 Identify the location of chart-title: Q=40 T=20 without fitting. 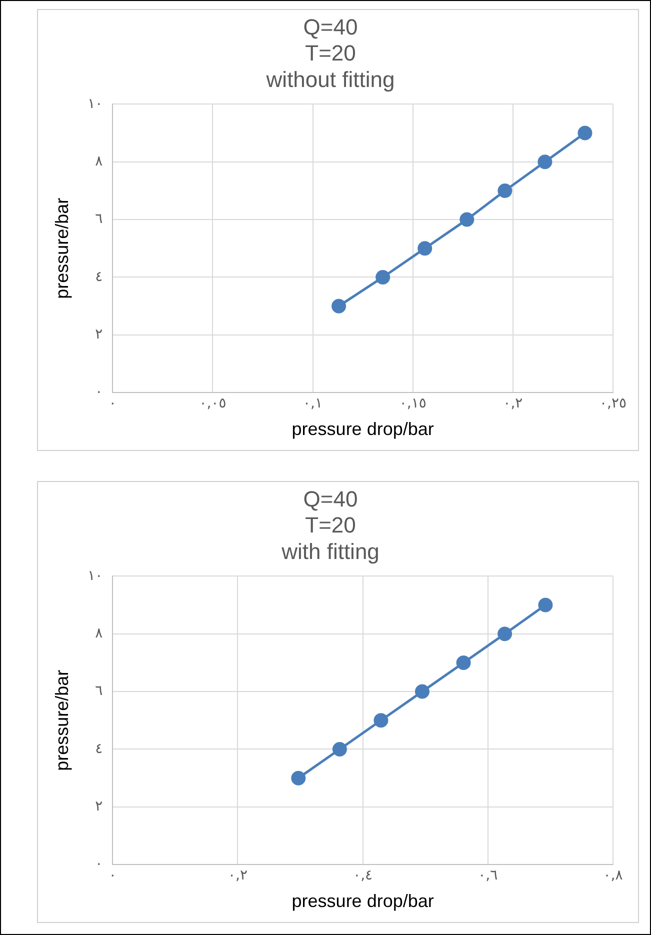
(330, 53).